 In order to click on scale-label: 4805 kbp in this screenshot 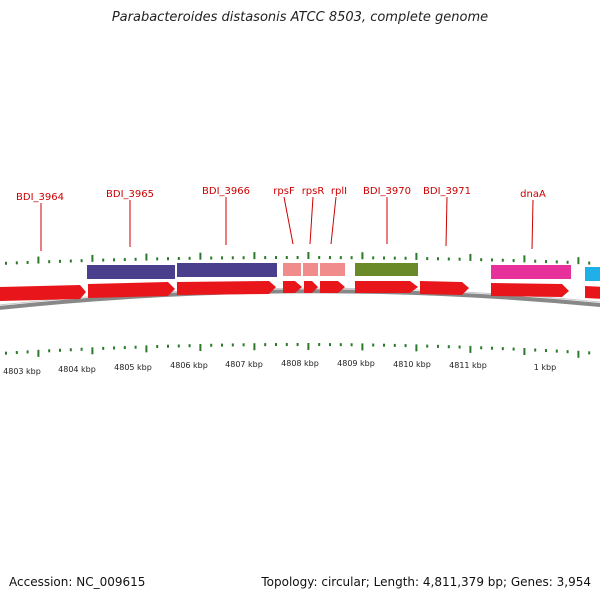, I will do `click(133, 367)`.